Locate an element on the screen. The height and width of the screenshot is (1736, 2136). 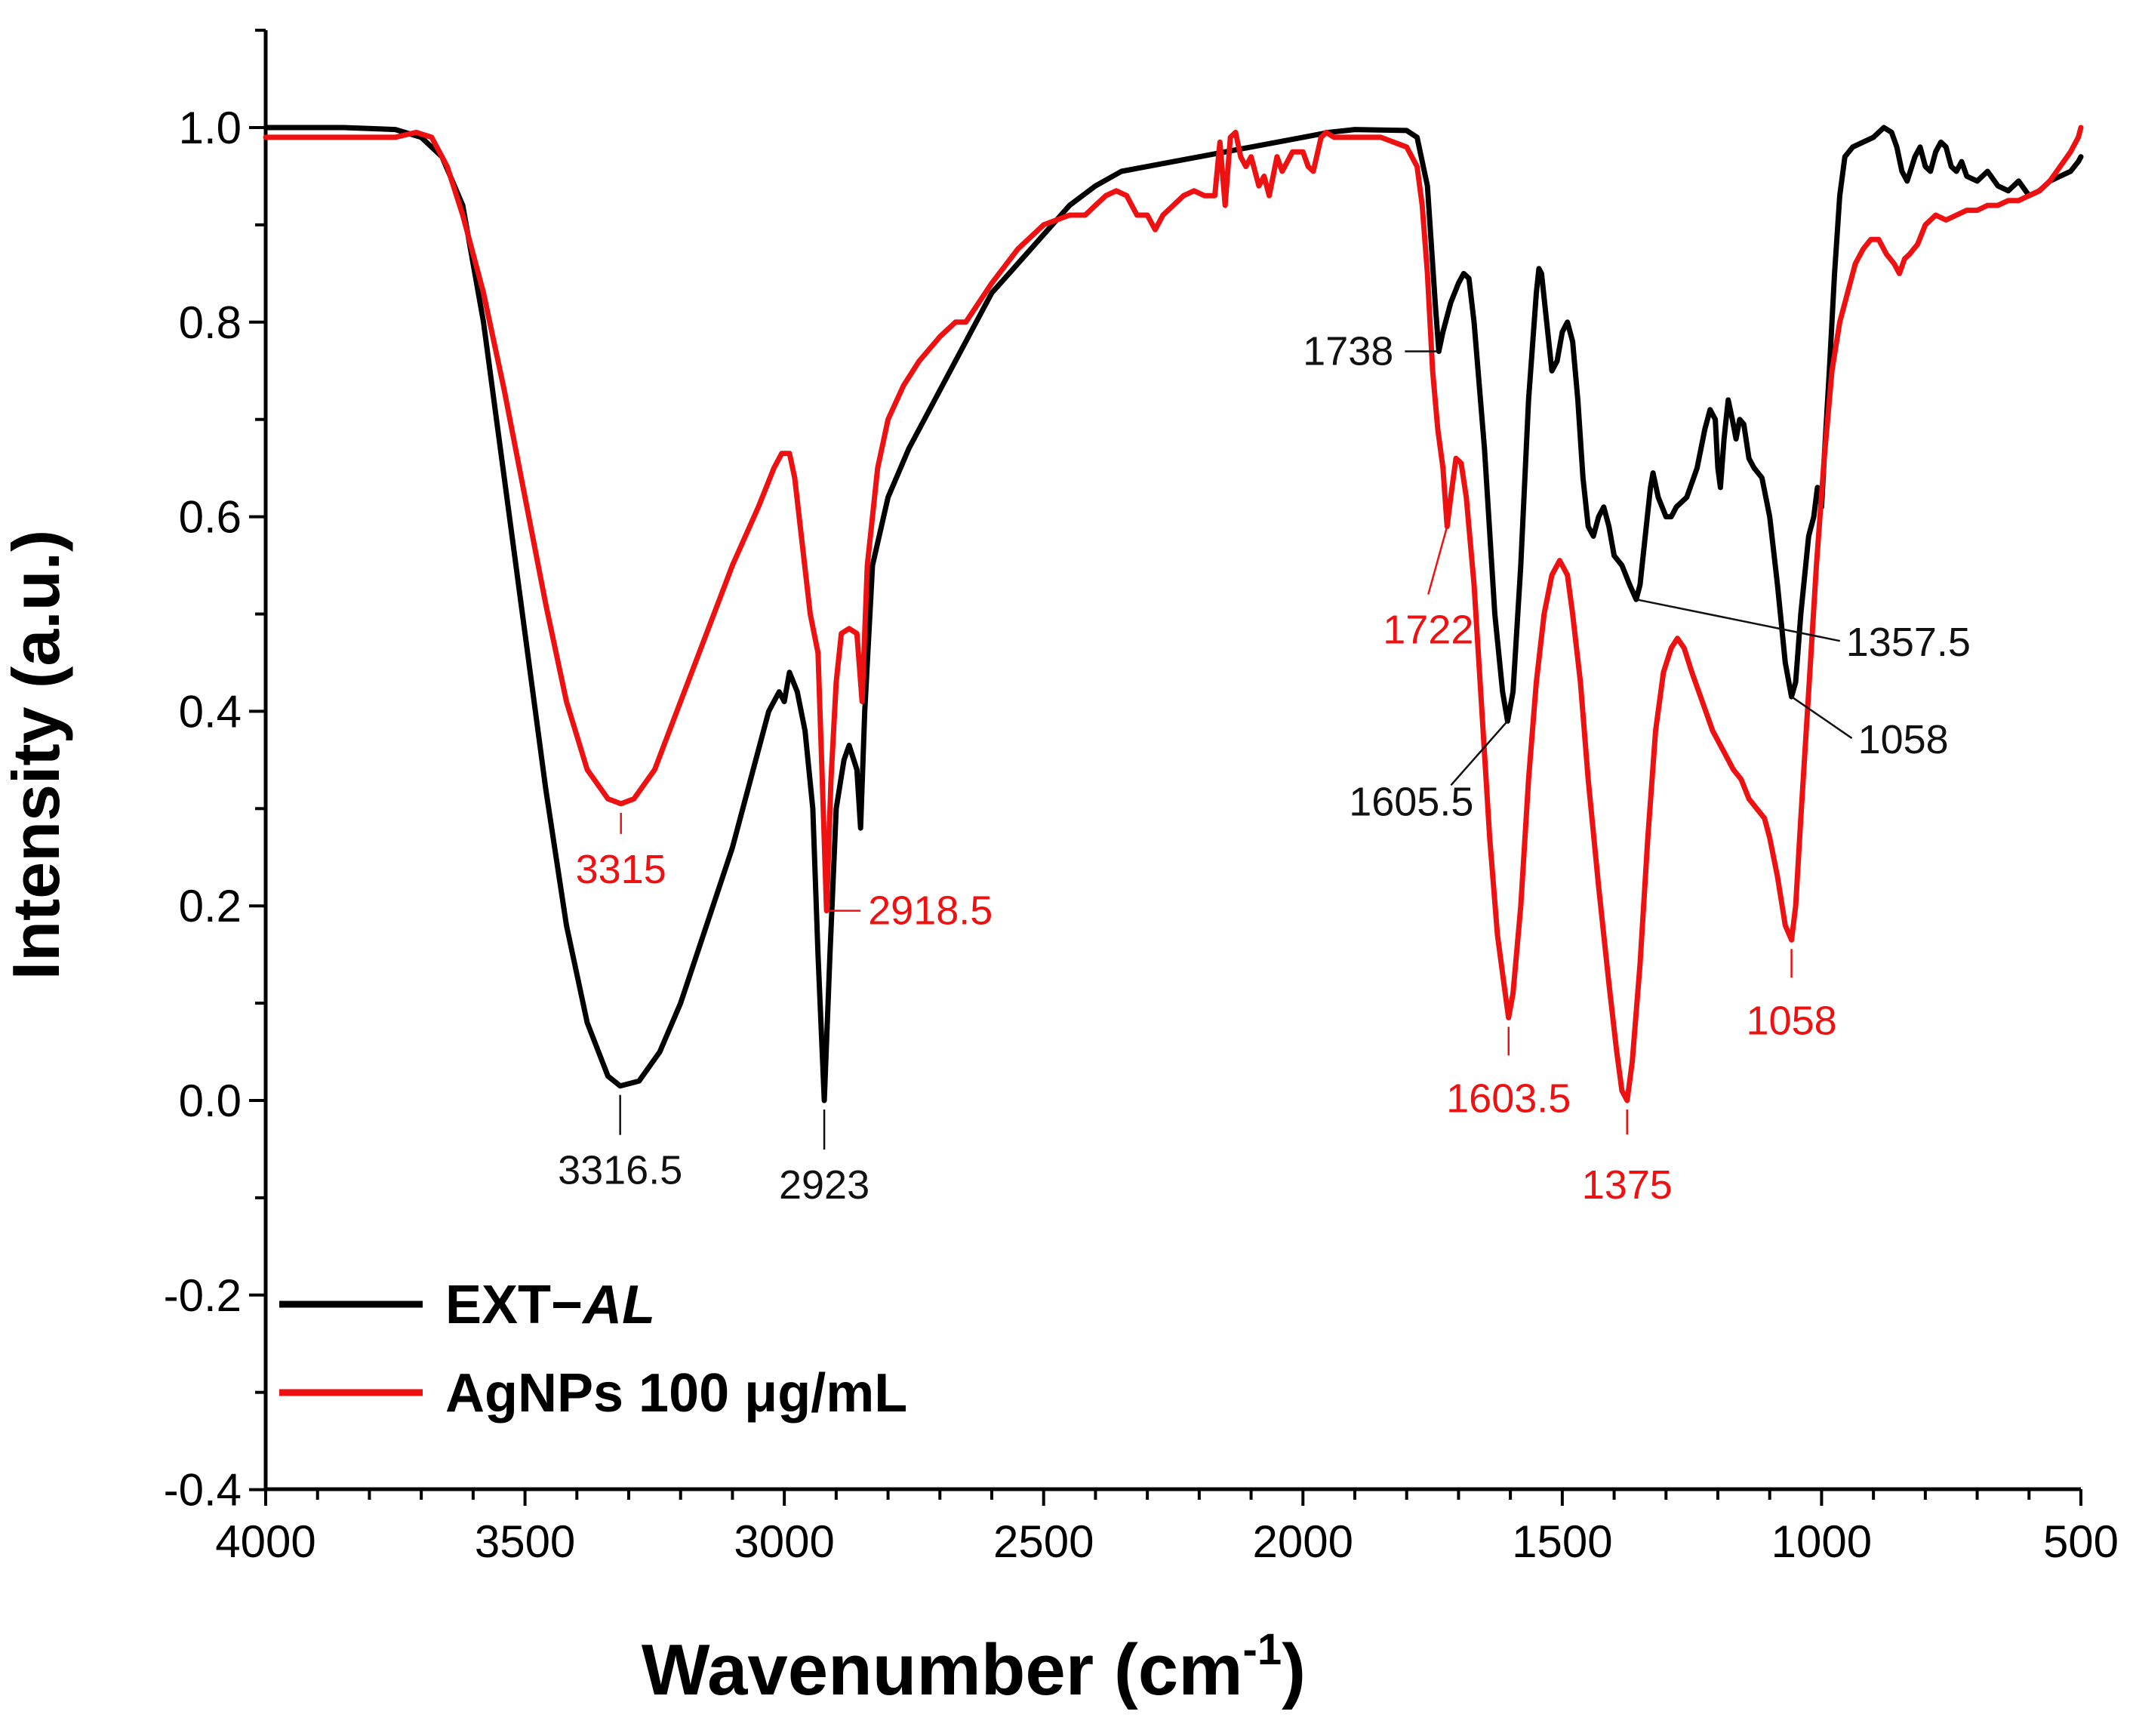
x-tick-label: 3500 is located at coordinates (525, 1541).